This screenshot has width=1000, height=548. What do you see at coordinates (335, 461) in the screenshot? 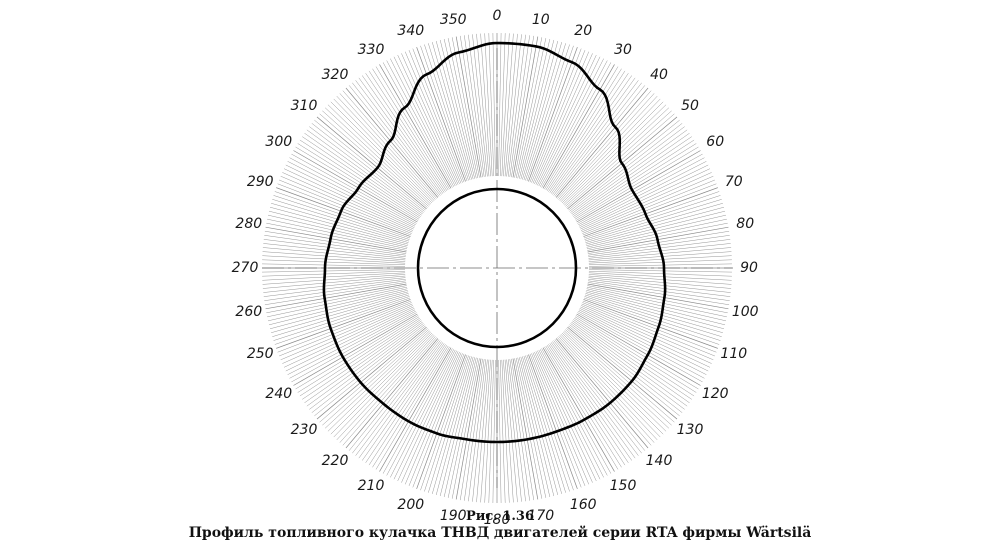
I see `angle-label-220: 220` at bounding box center [335, 461].